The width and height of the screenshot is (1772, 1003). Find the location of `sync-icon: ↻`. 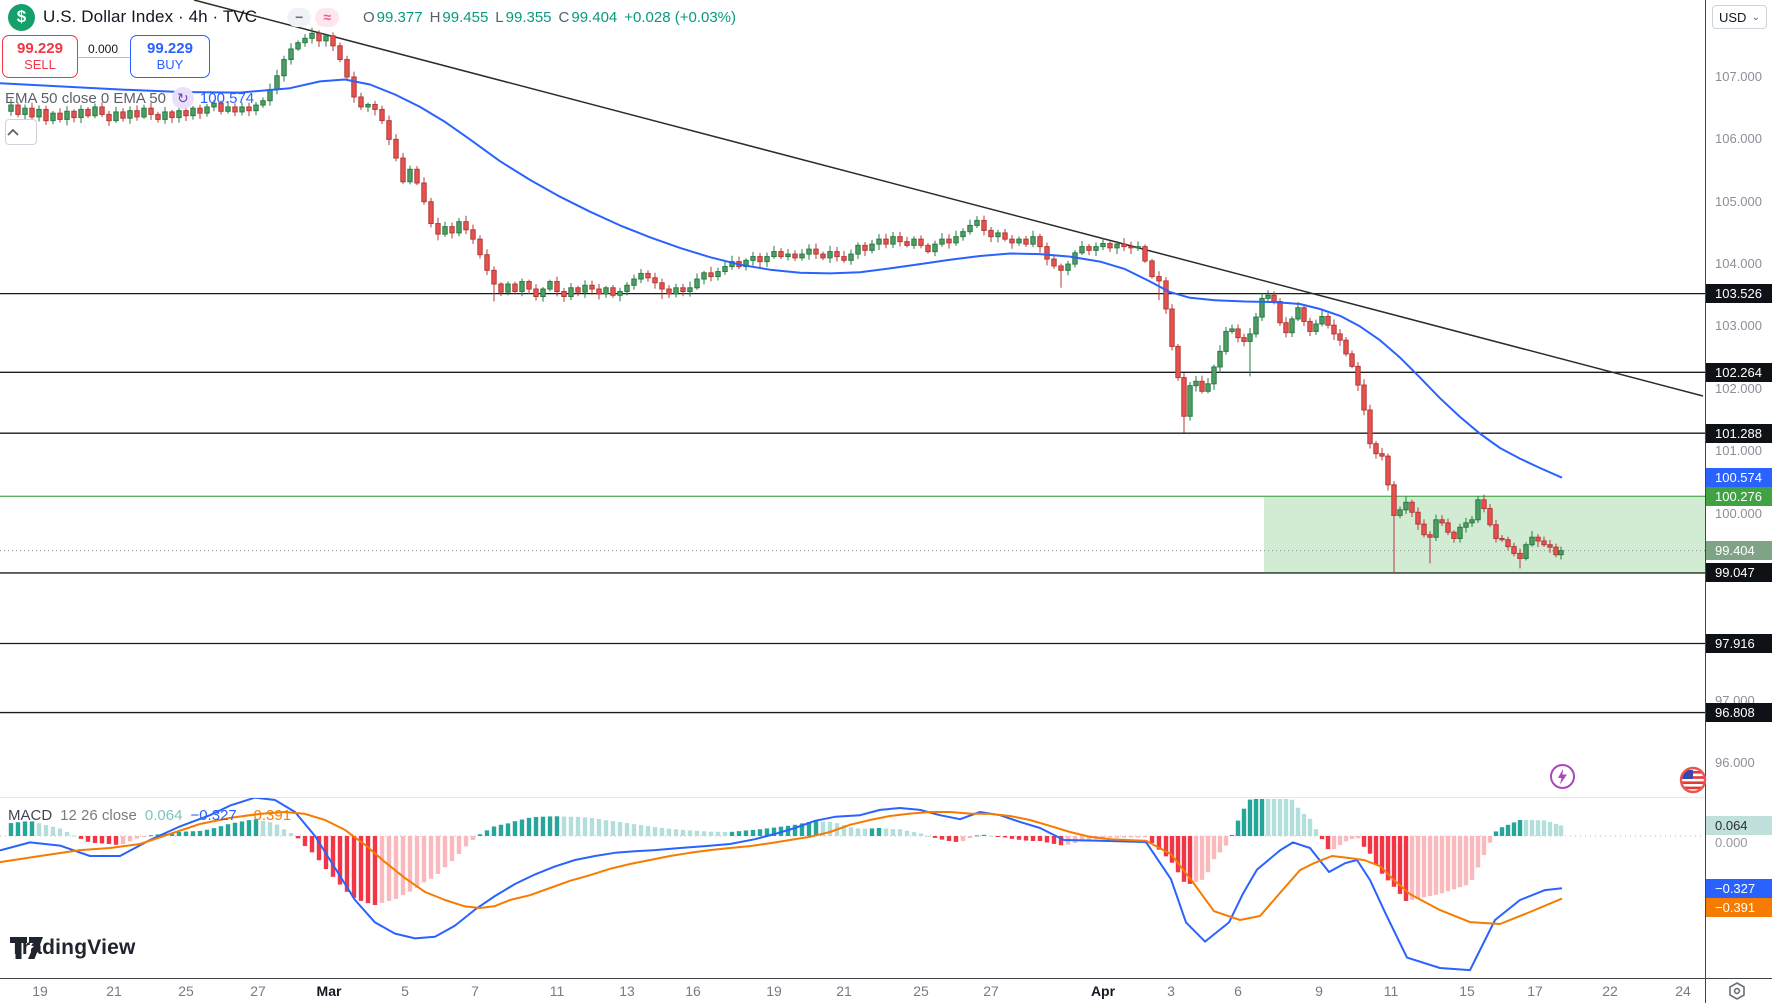

sync-icon: ↻ is located at coordinates (182, 98).